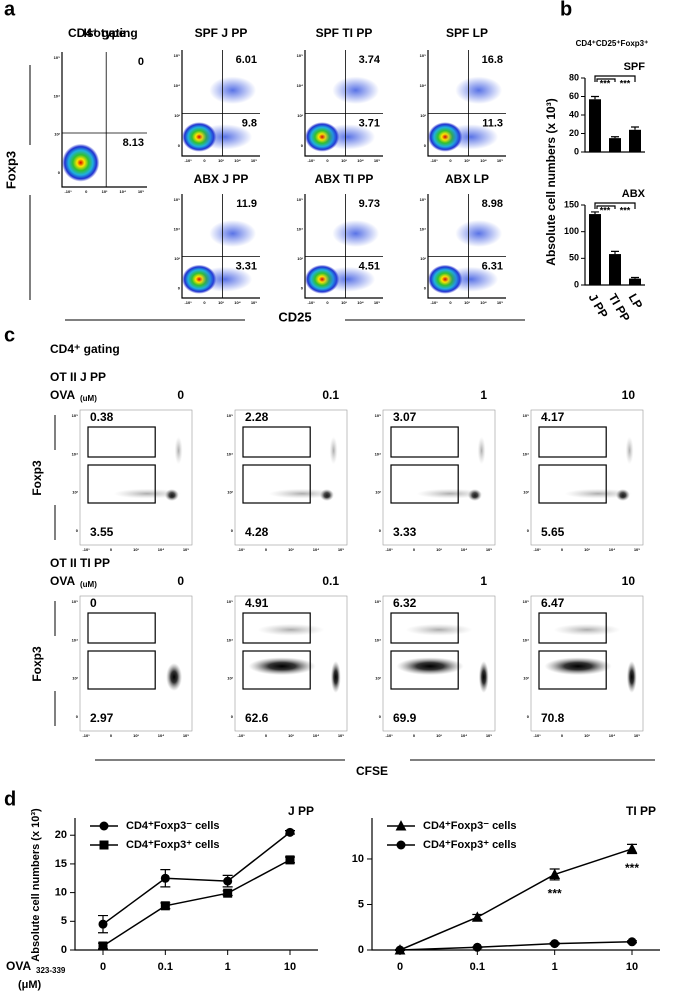 Image resolution: width=675 pixels, height=994 pixels. What do you see at coordinates (606, 207) in the screenshot?
I see `bracket` at bounding box center [606, 207].